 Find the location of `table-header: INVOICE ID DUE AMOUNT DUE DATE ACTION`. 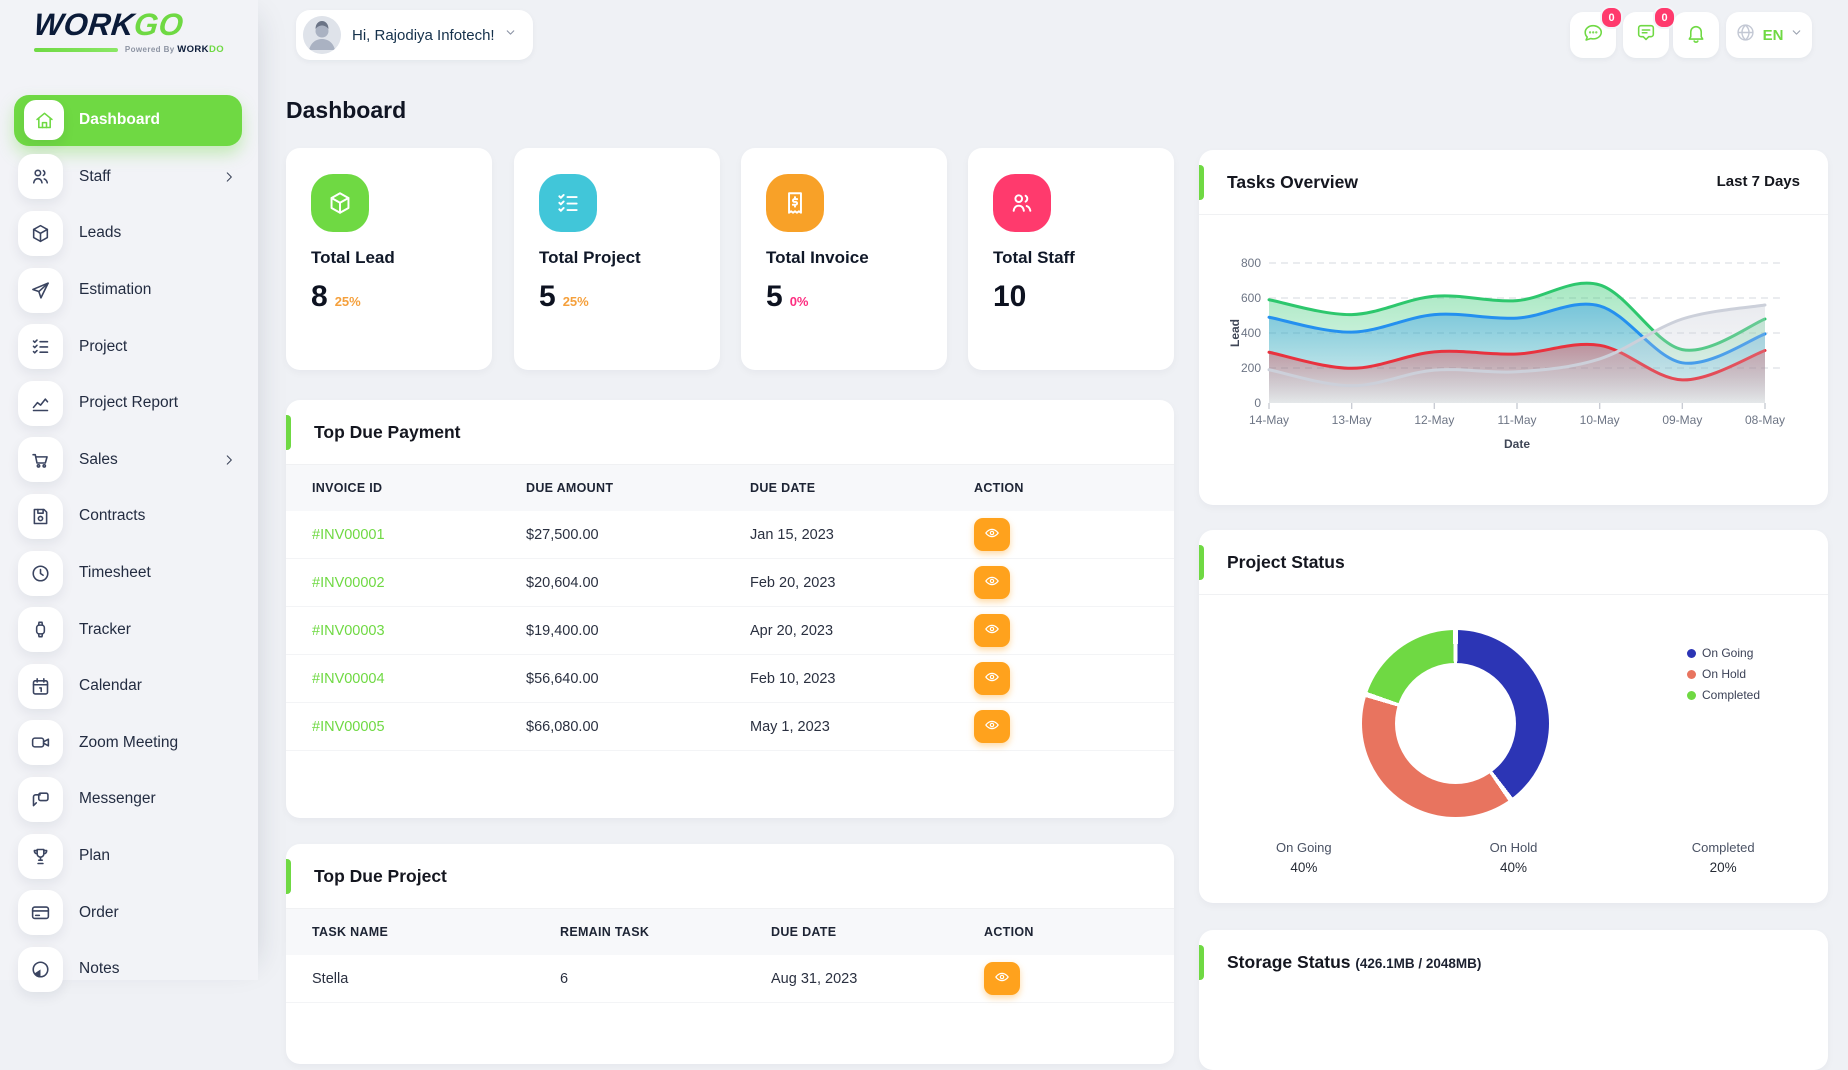

table-header: INVOICE ID DUE AMOUNT DUE DATE ACTION is located at coordinates (730, 488).